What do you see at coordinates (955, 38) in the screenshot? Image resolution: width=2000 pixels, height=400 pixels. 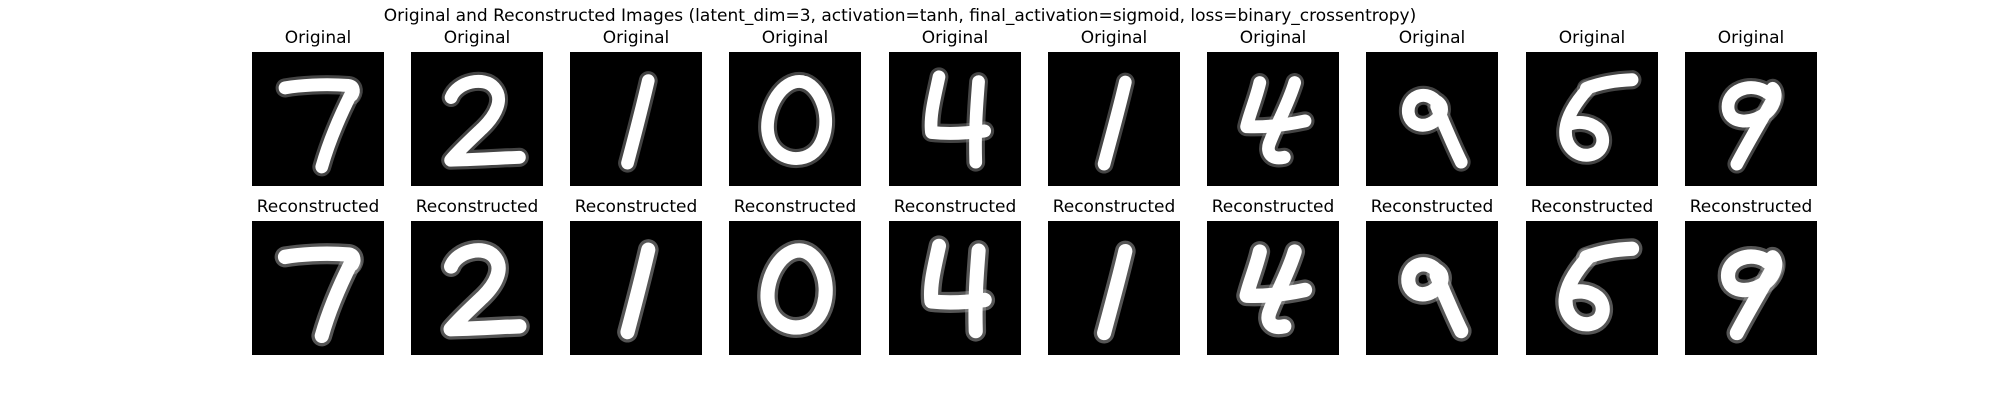 I see `original-title-5: Original` at bounding box center [955, 38].